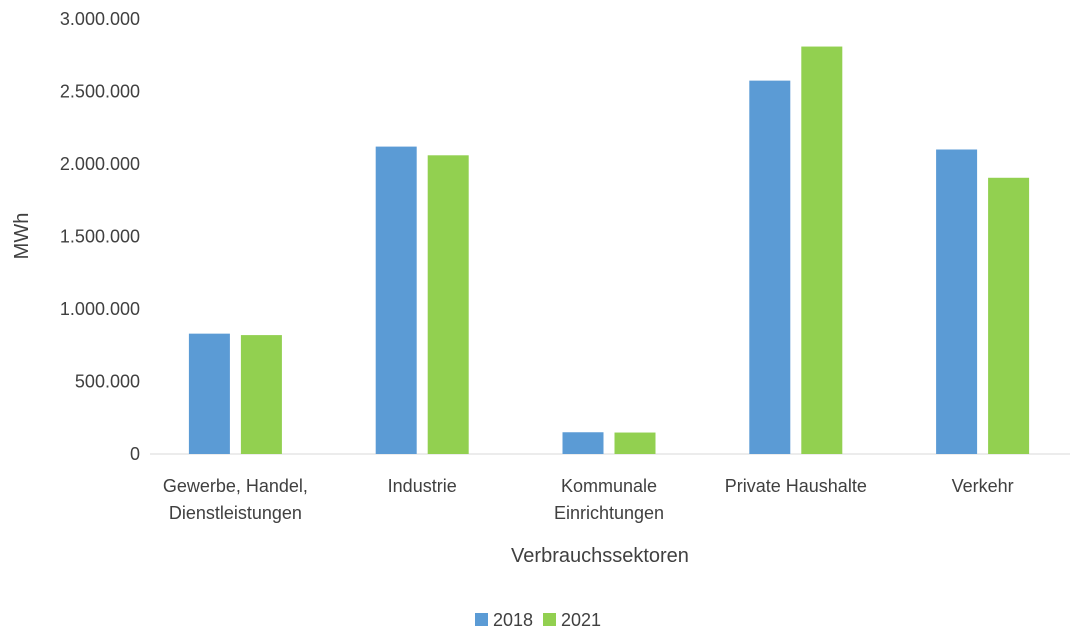  What do you see at coordinates (100, 19) in the screenshot?
I see `y-tick-label: 3.000.000` at bounding box center [100, 19].